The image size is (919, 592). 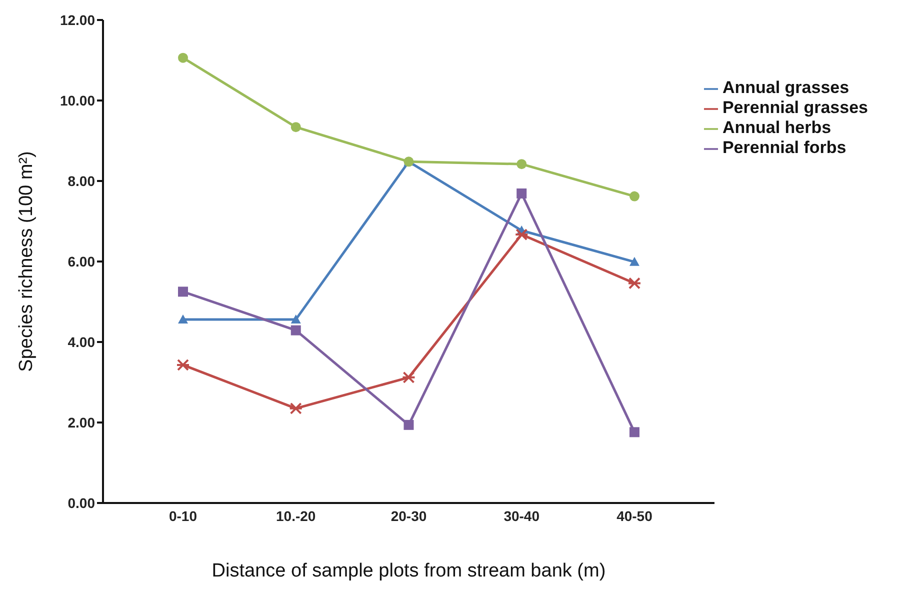 I want to click on x-tick-label: 0-10, so click(x=183, y=516).